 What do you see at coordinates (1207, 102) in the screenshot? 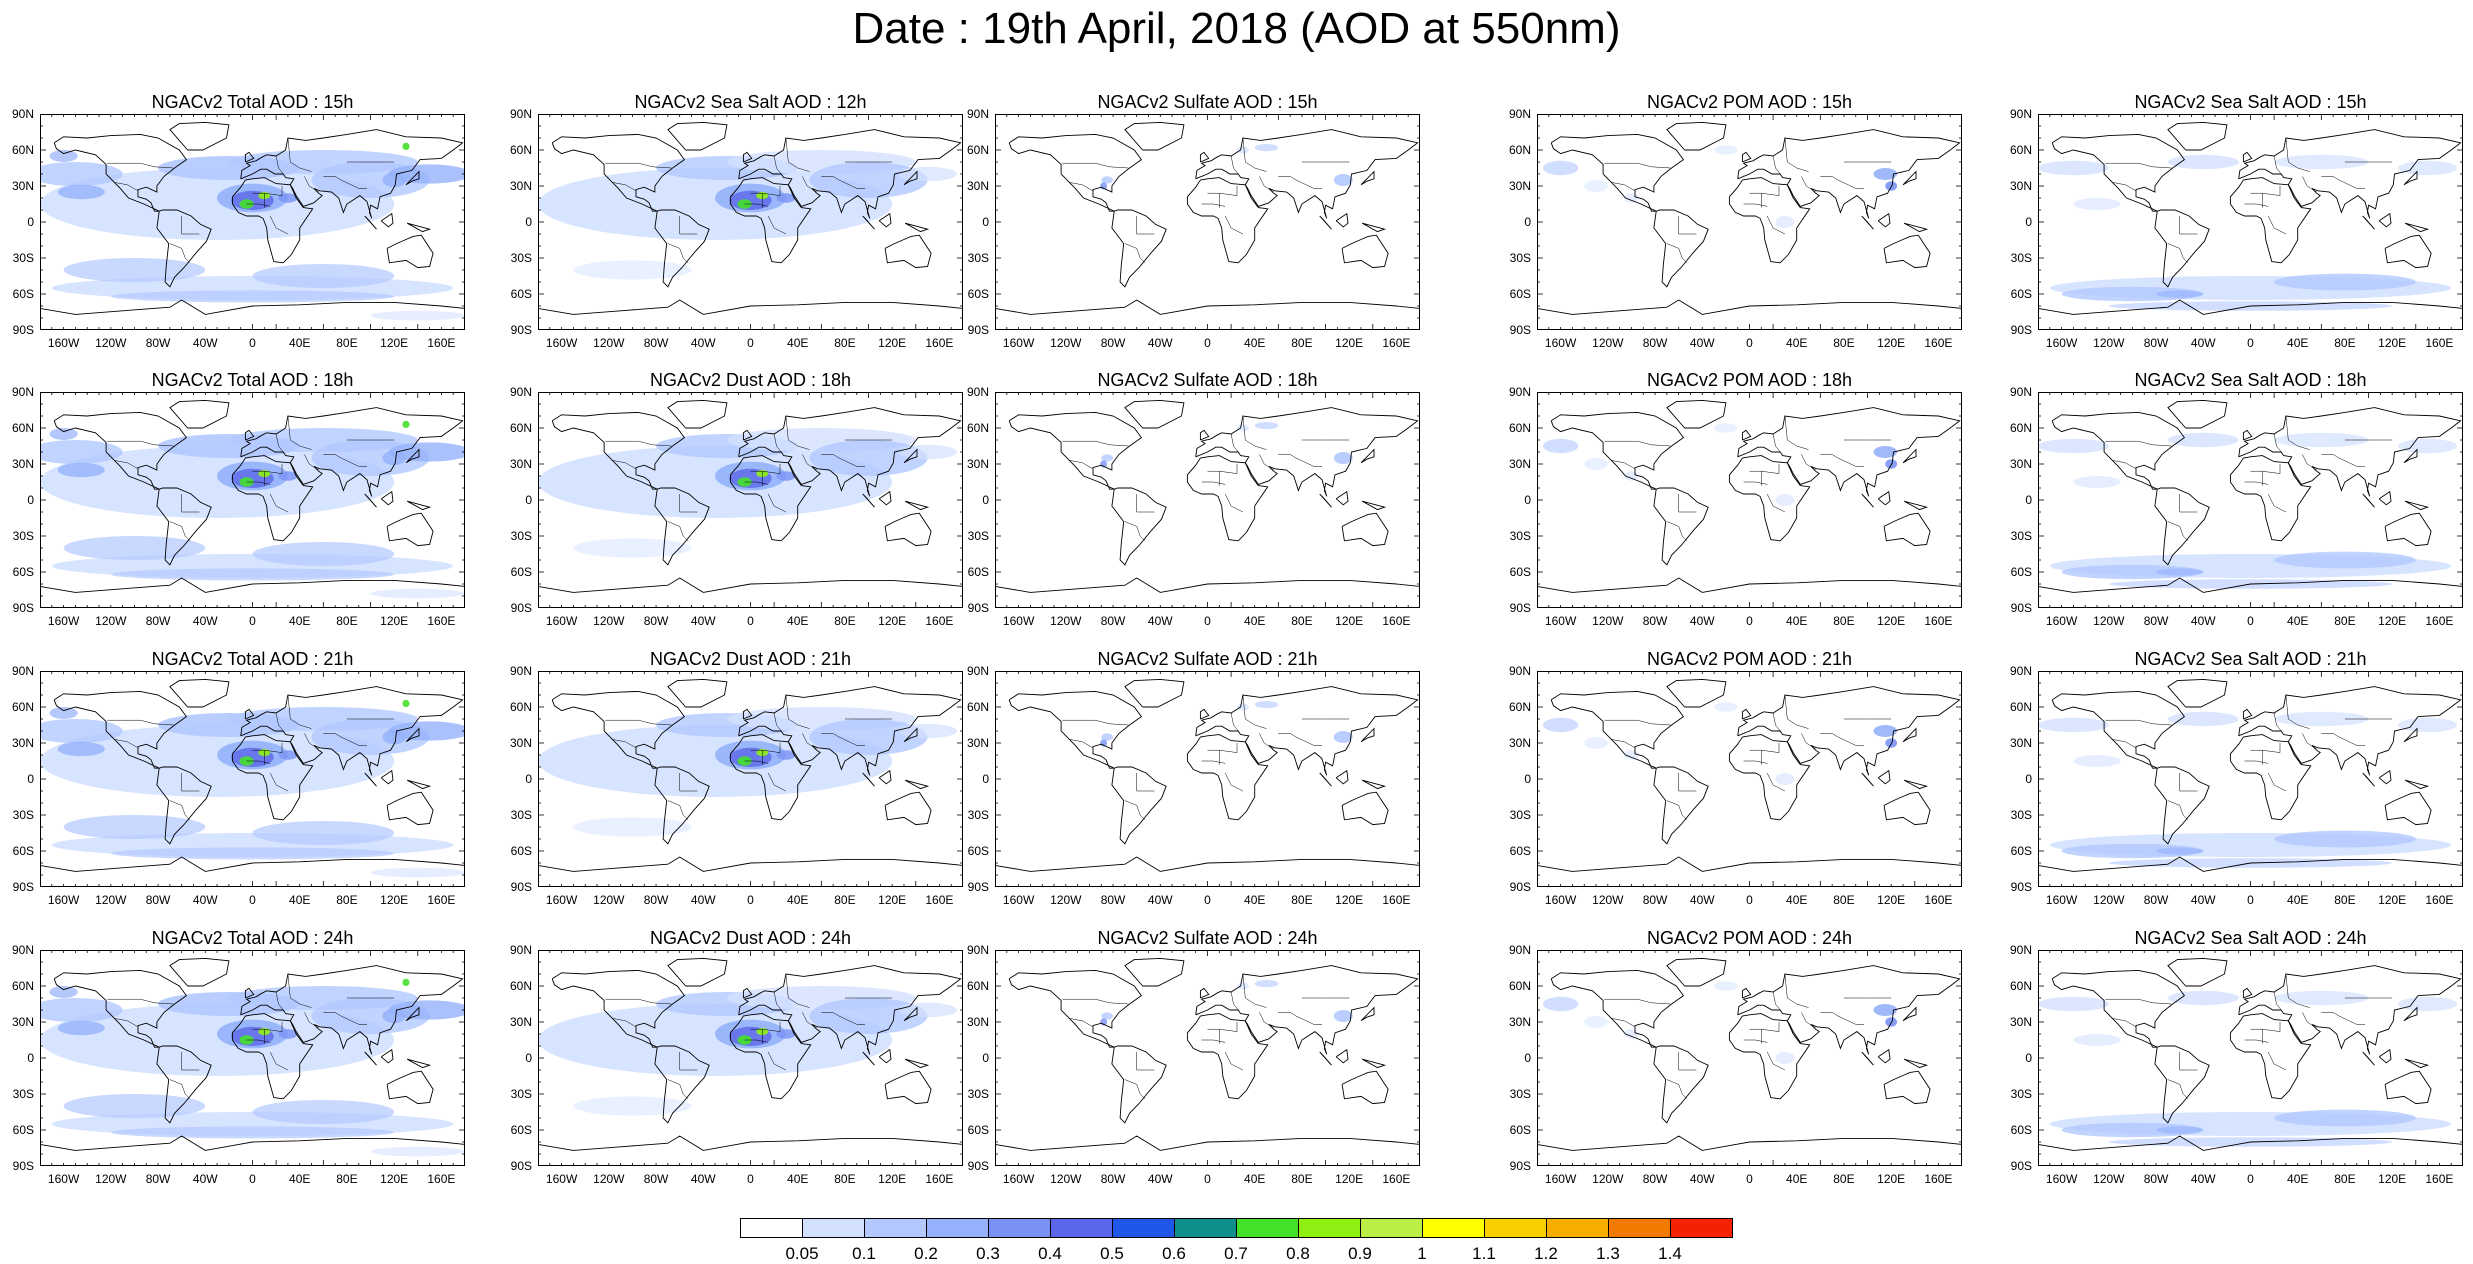
I see `panel-title: NGACv2 Sulfate AOD : 15h` at bounding box center [1207, 102].